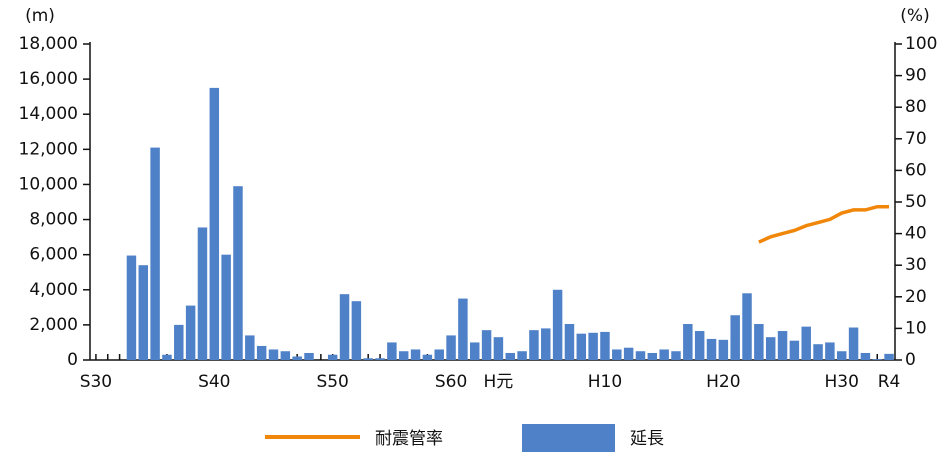 The width and height of the screenshot is (950, 454). What do you see at coordinates (824, 224) in the screenshot?
I see `line` at bounding box center [824, 224].